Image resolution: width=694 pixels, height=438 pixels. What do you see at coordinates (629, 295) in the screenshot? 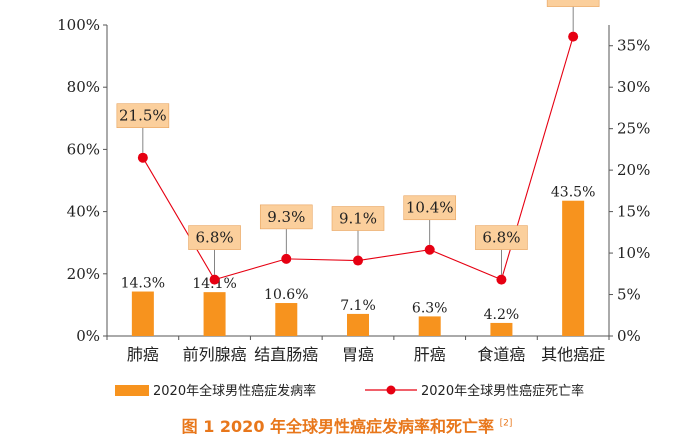
I see `right-tick-label: 5%` at bounding box center [629, 295].